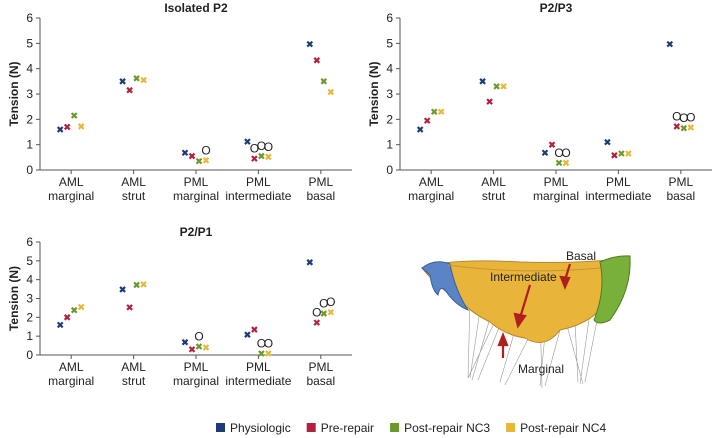 The height and width of the screenshot is (438, 721). I want to click on illustration-label: Marginal, so click(541, 369).